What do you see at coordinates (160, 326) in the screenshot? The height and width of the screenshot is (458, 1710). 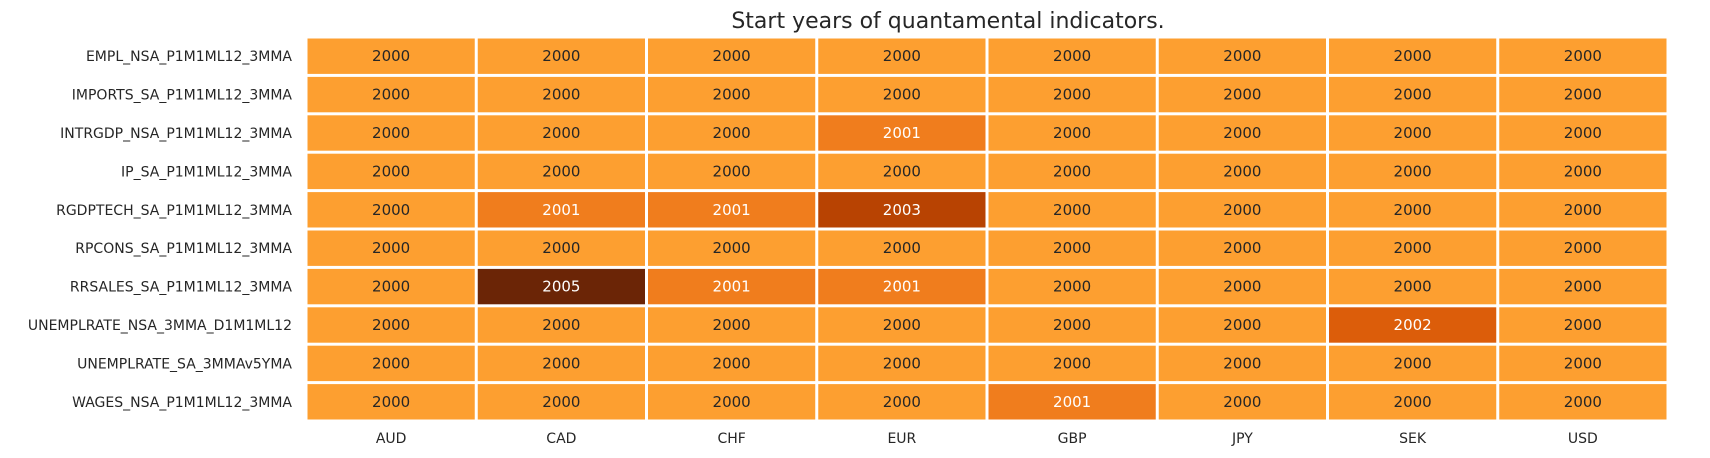 I see `row-tick-label: UNEMPLRATE_NSA_3MMA_D1M1ML12` at bounding box center [160, 326].